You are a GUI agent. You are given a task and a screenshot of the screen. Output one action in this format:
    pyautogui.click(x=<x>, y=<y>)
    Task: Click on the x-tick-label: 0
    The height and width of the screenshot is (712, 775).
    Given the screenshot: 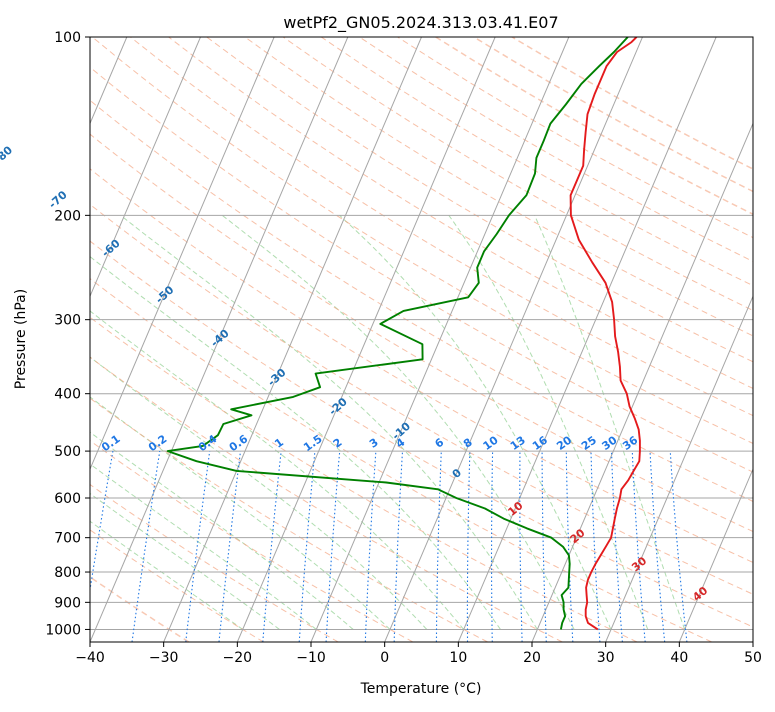 What is the action you would take?
    pyautogui.click(x=384, y=658)
    